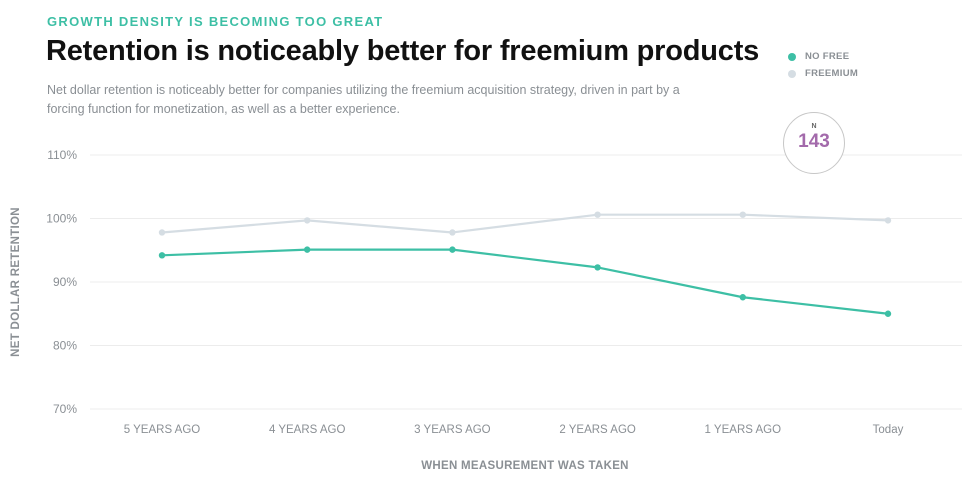 The image size is (974, 487). I want to click on x-tick-label: 2 YEARS AGO, so click(597, 430).